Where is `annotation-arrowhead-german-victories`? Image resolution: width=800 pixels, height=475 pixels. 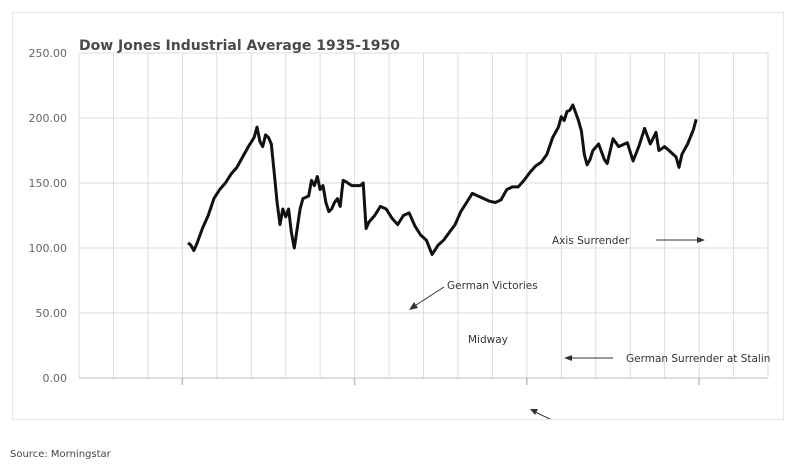
annotation-arrowhead-german-victories is located at coordinates (413, 306).